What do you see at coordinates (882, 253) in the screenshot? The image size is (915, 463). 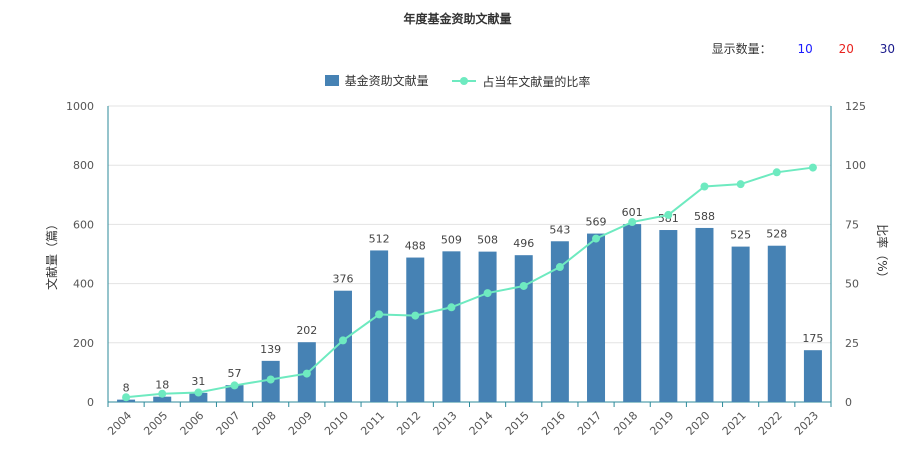 I see `y2-axis-title: 比率（%）` at bounding box center [882, 253].